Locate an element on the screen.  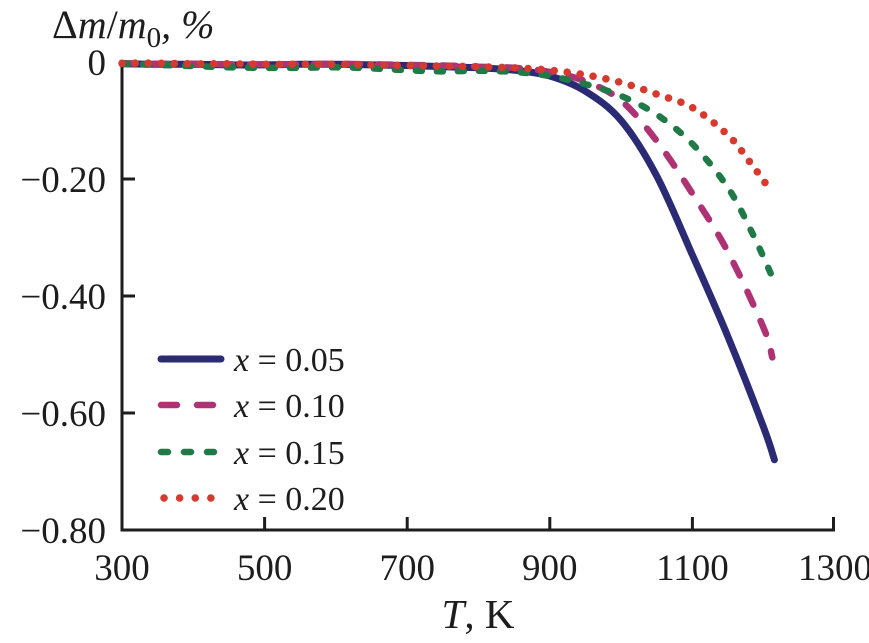
x-tick-label: 900 is located at coordinates (550, 568).